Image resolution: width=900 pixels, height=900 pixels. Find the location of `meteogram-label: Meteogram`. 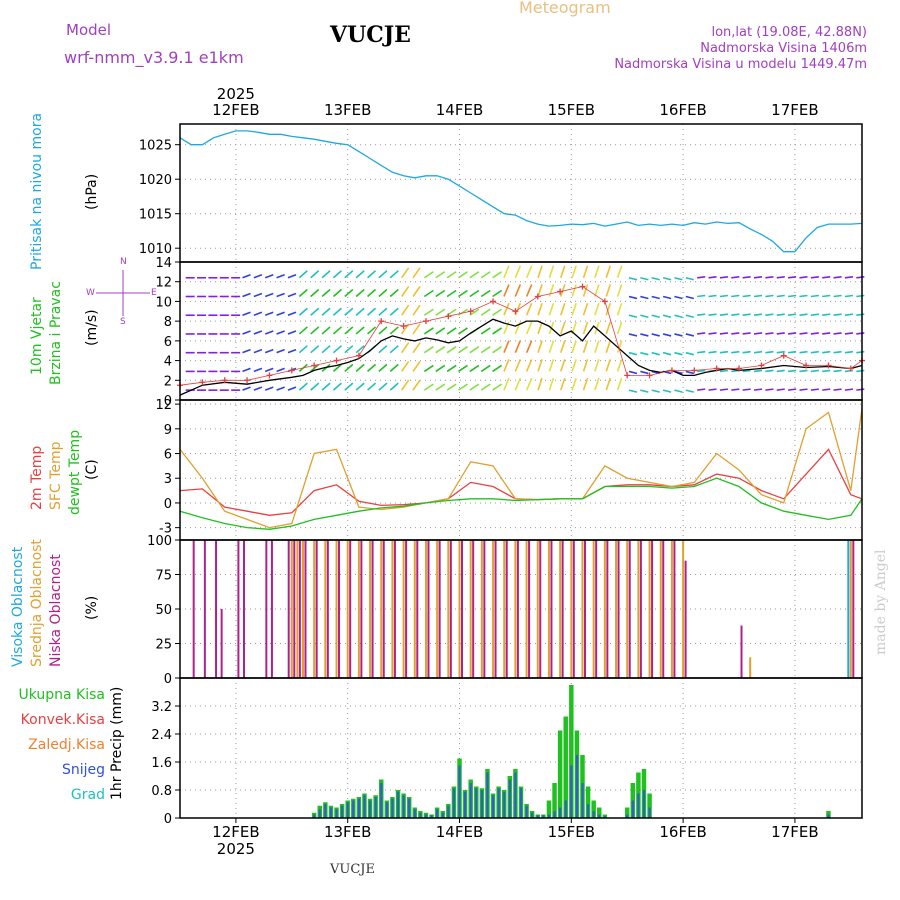

meteogram-label: Meteogram is located at coordinates (565, 8).